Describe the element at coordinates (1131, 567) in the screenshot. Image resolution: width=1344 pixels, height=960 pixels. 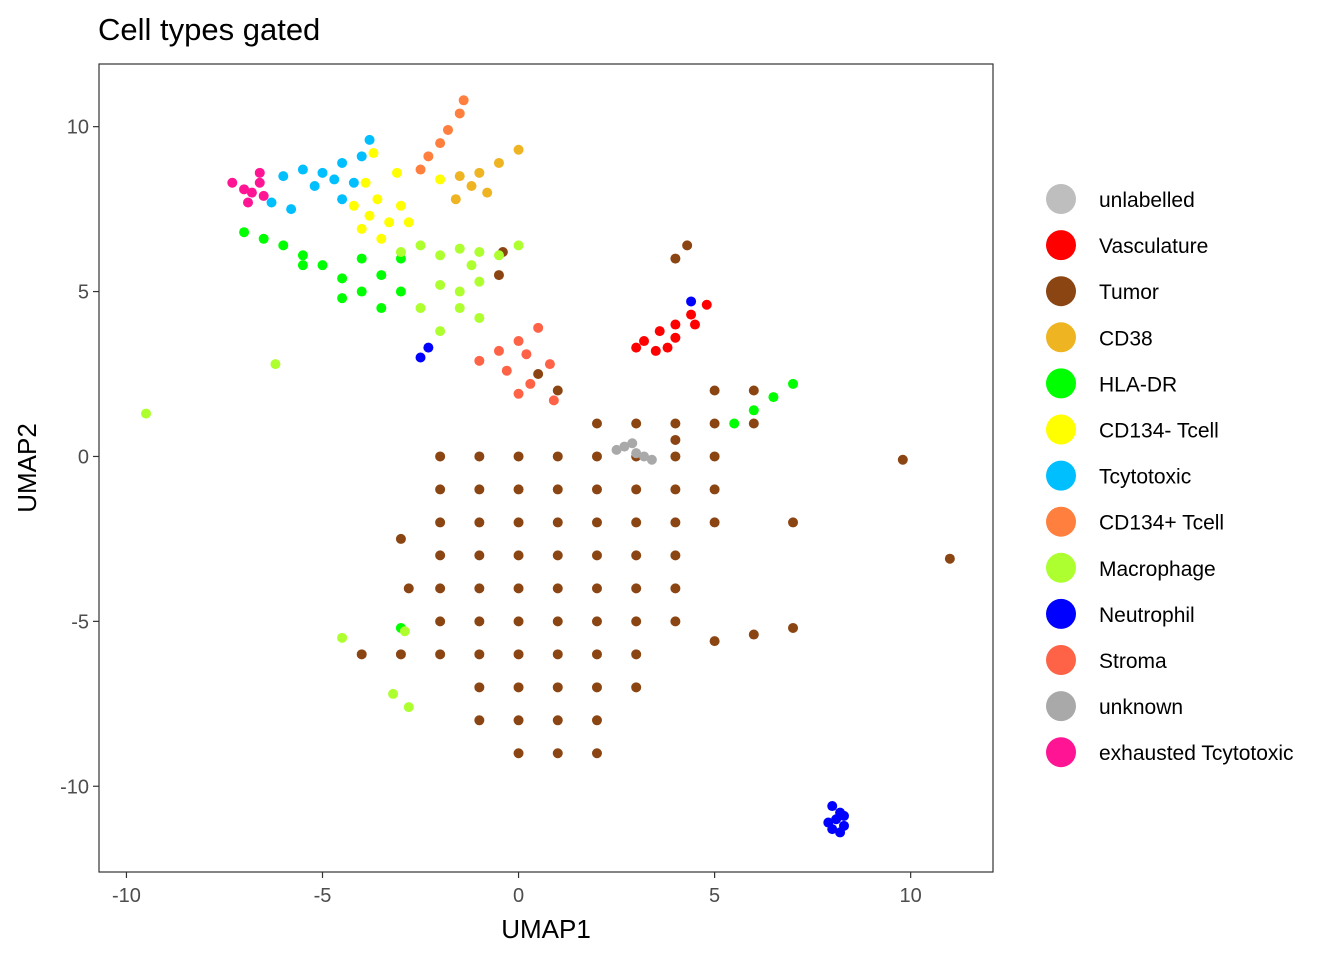
I see `legend-item-macrophage: Macrophage` at that location.